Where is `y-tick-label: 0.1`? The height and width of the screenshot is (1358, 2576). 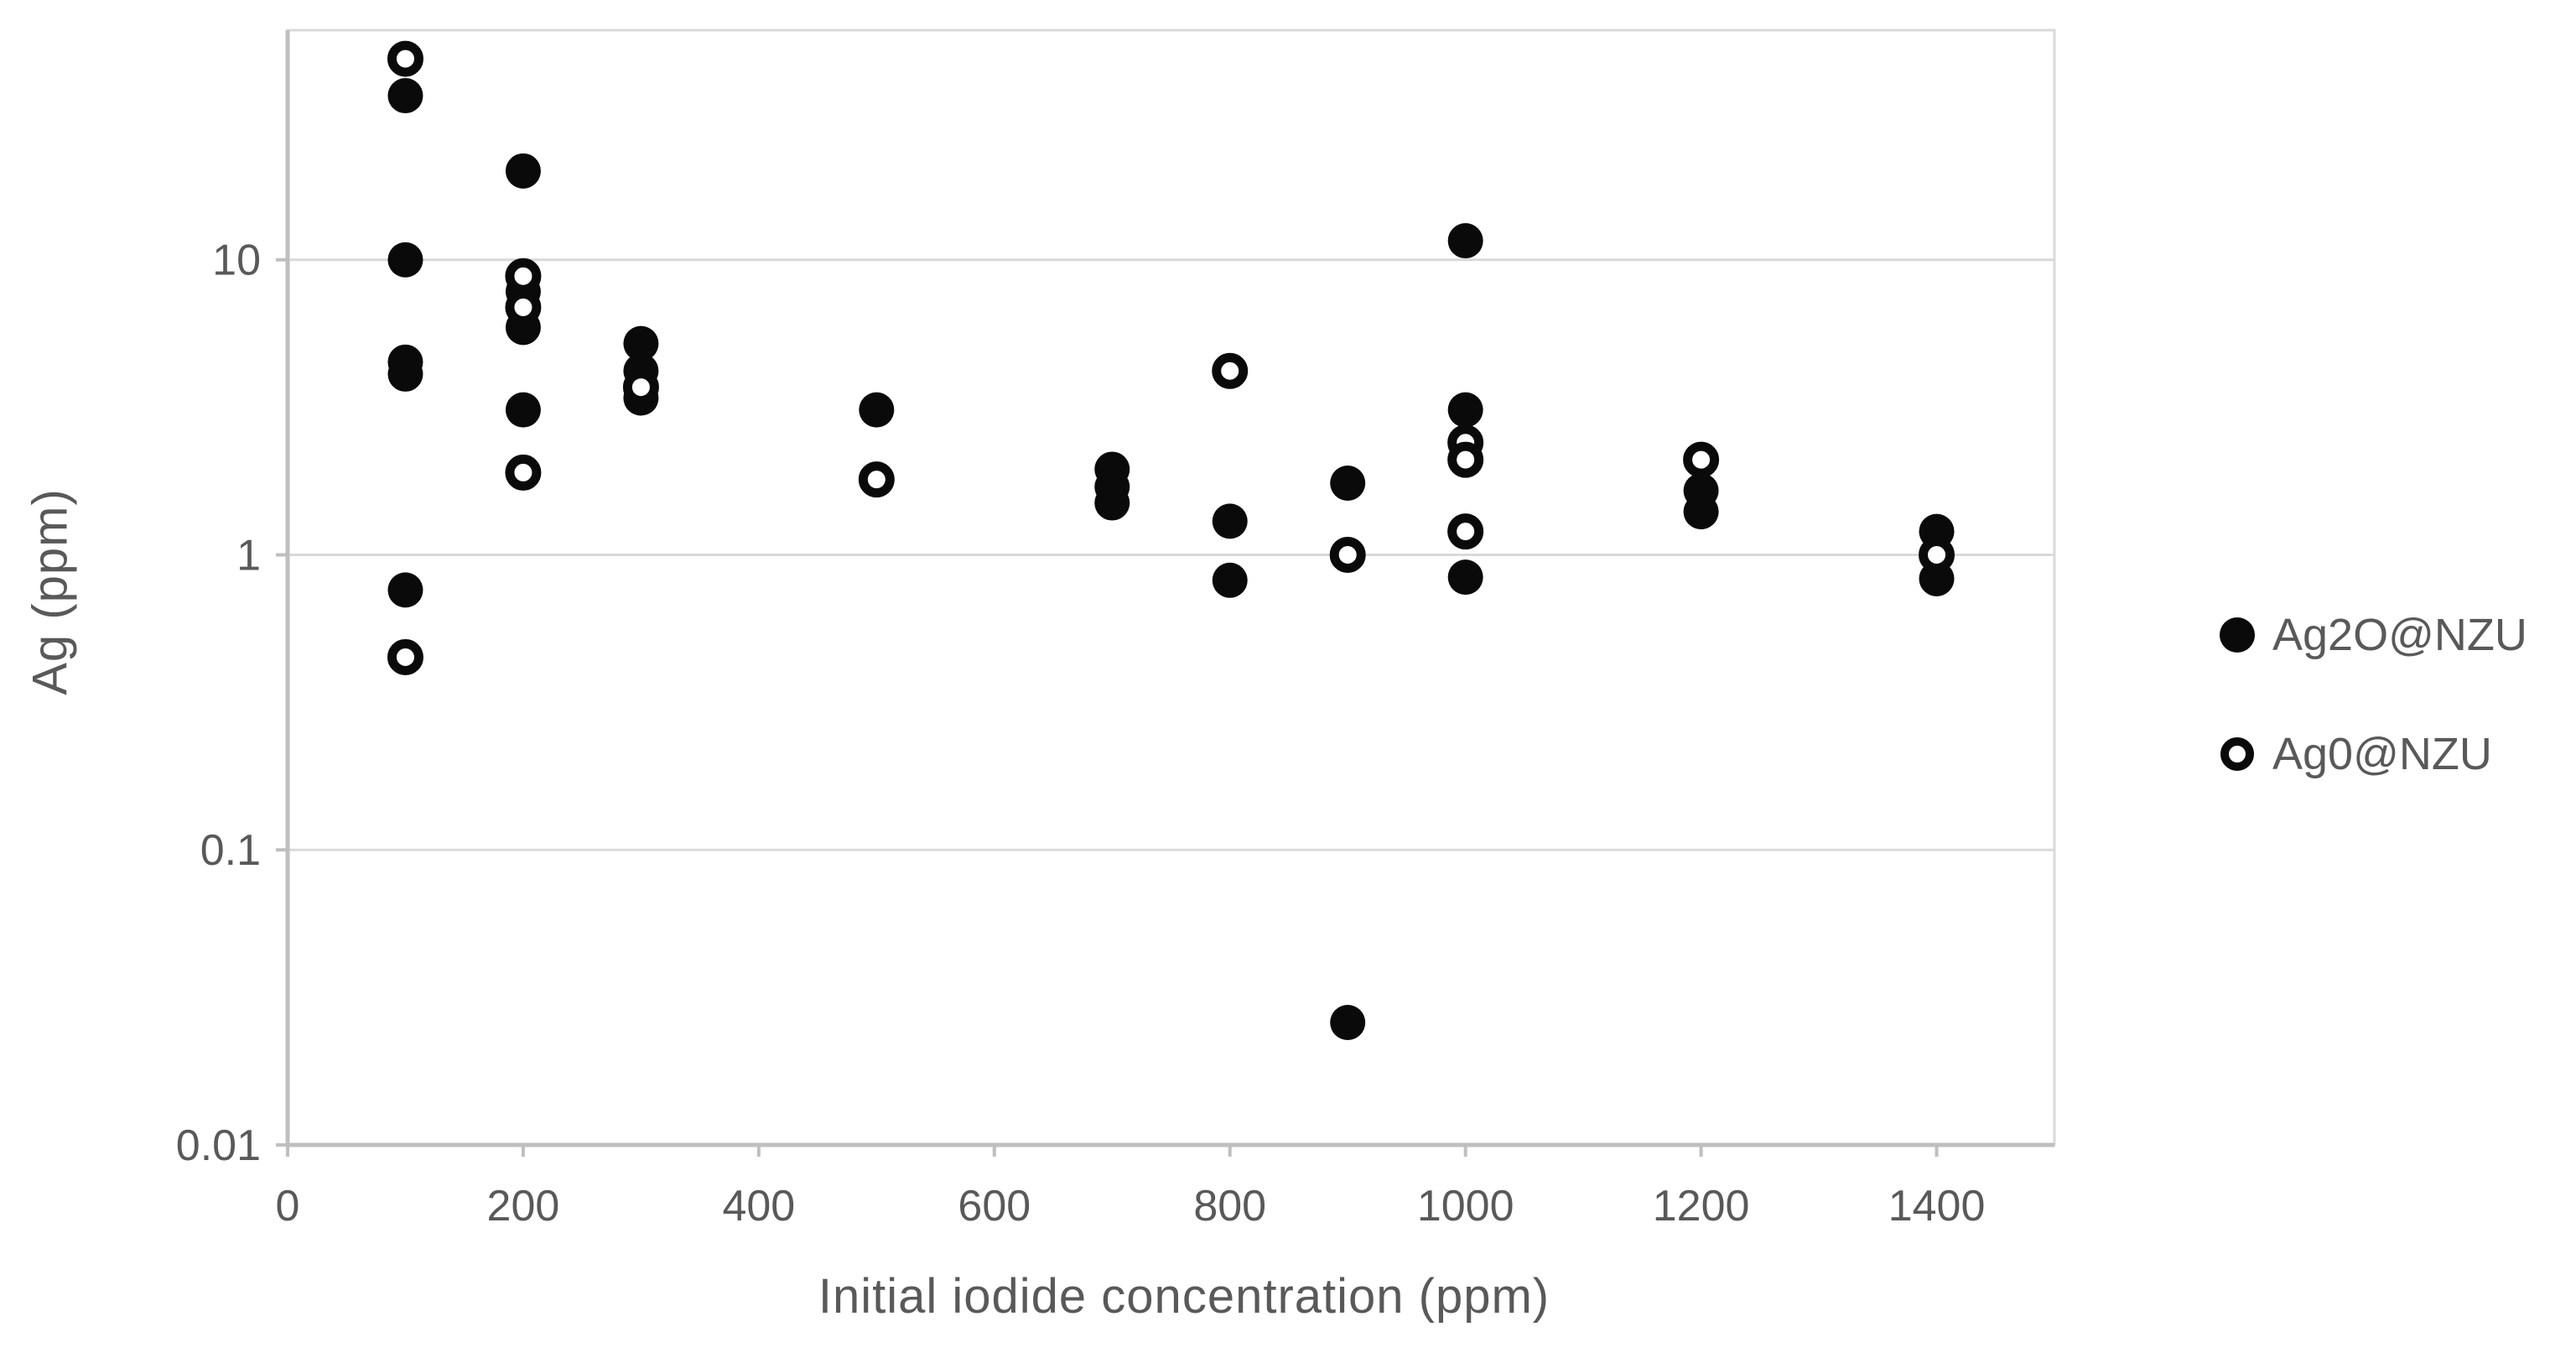 y-tick-label: 0.1 is located at coordinates (230, 850).